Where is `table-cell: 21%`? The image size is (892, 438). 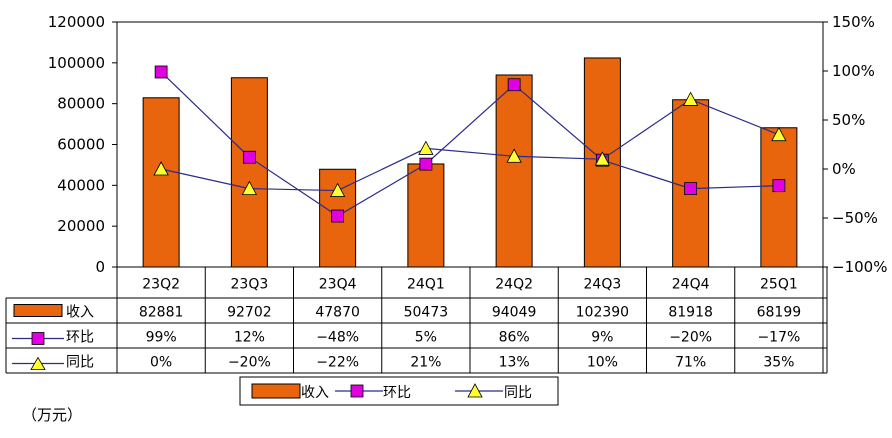
table-cell: 21% is located at coordinates (425, 363).